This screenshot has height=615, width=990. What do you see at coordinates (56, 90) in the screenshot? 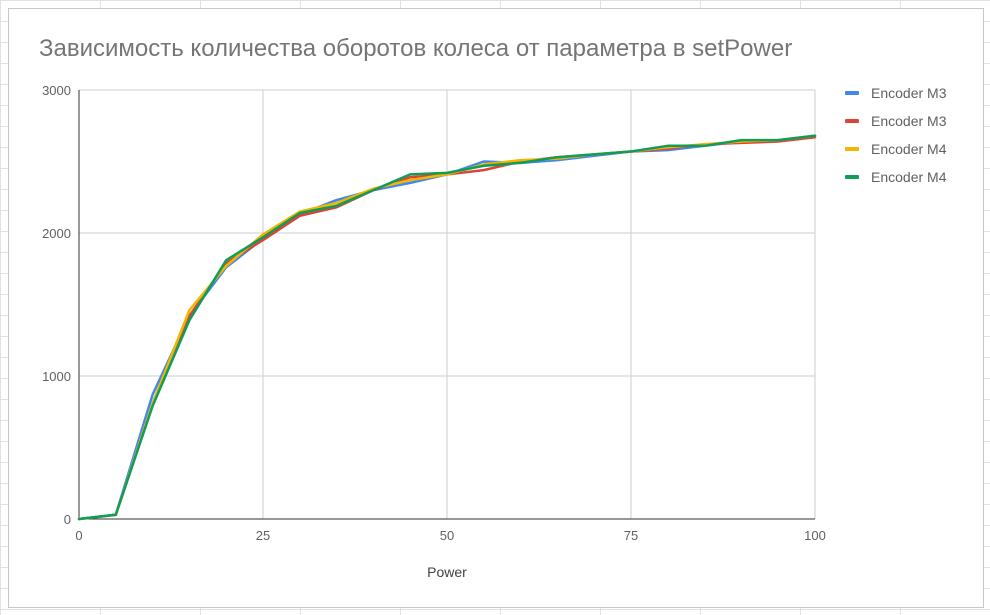
I see `y-tick-label: 3000` at bounding box center [56, 90].